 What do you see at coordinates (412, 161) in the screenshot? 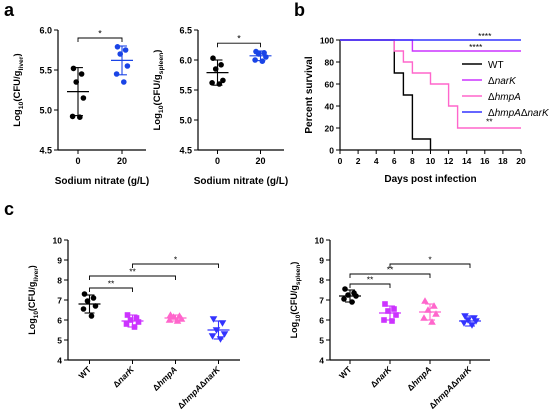
I see `x-tick-label: 8` at bounding box center [412, 161].